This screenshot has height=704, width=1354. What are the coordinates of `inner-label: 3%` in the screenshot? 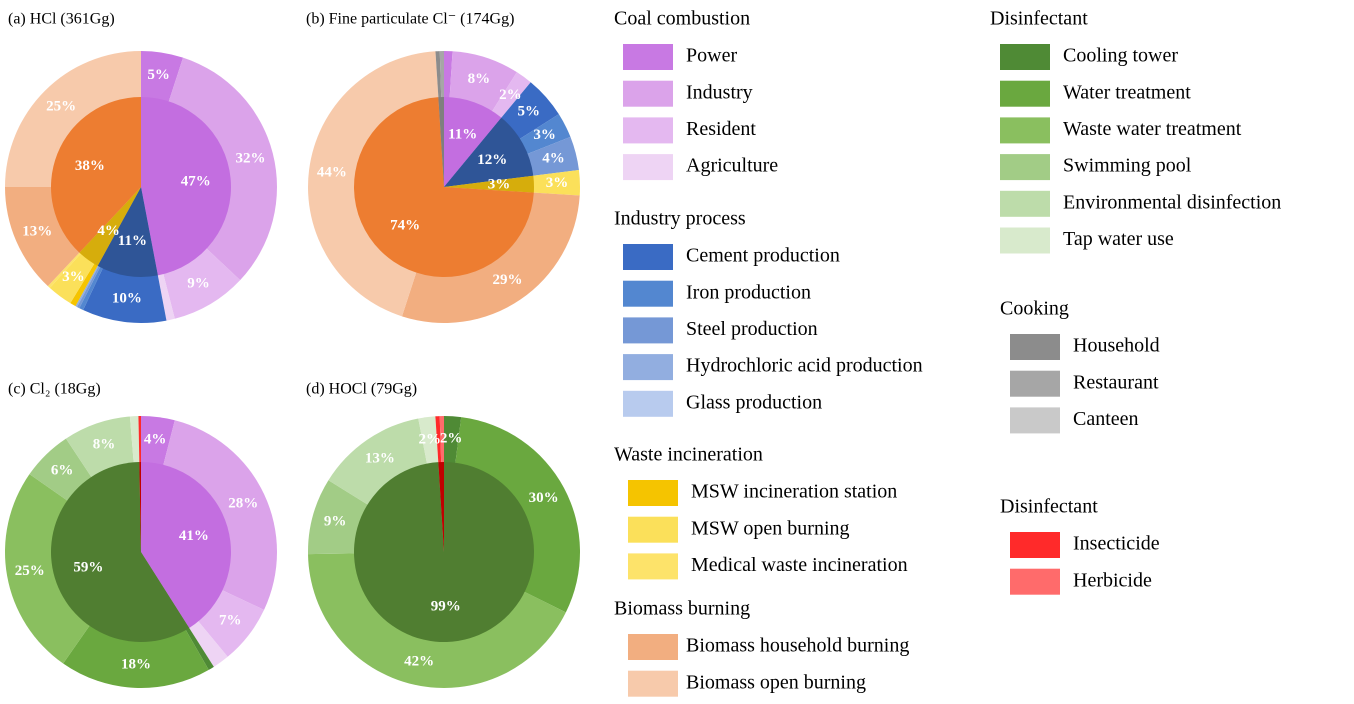 It's located at (499, 185).